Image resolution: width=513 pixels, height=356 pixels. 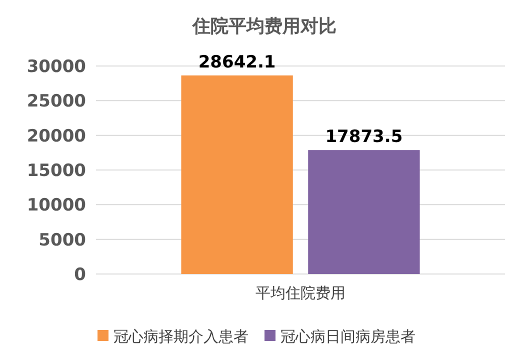 What do you see at coordinates (80, 274) in the screenshot?
I see `y-tick-label: 0` at bounding box center [80, 274].